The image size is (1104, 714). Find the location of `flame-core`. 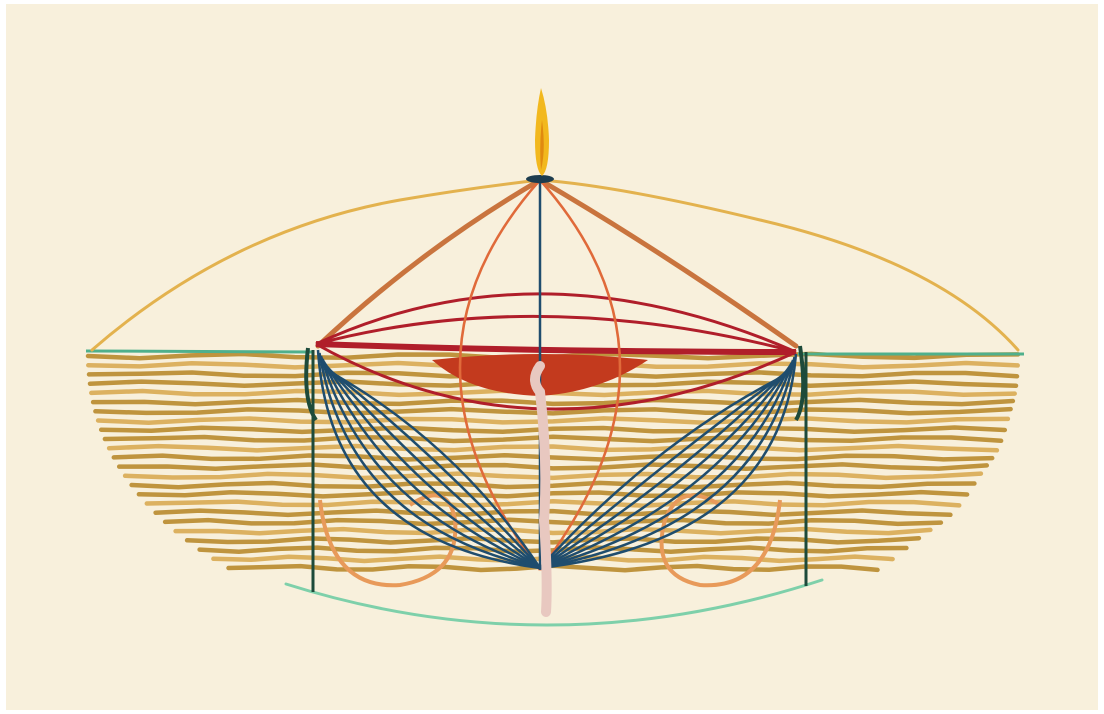

flame-core is located at coordinates (542, 145).